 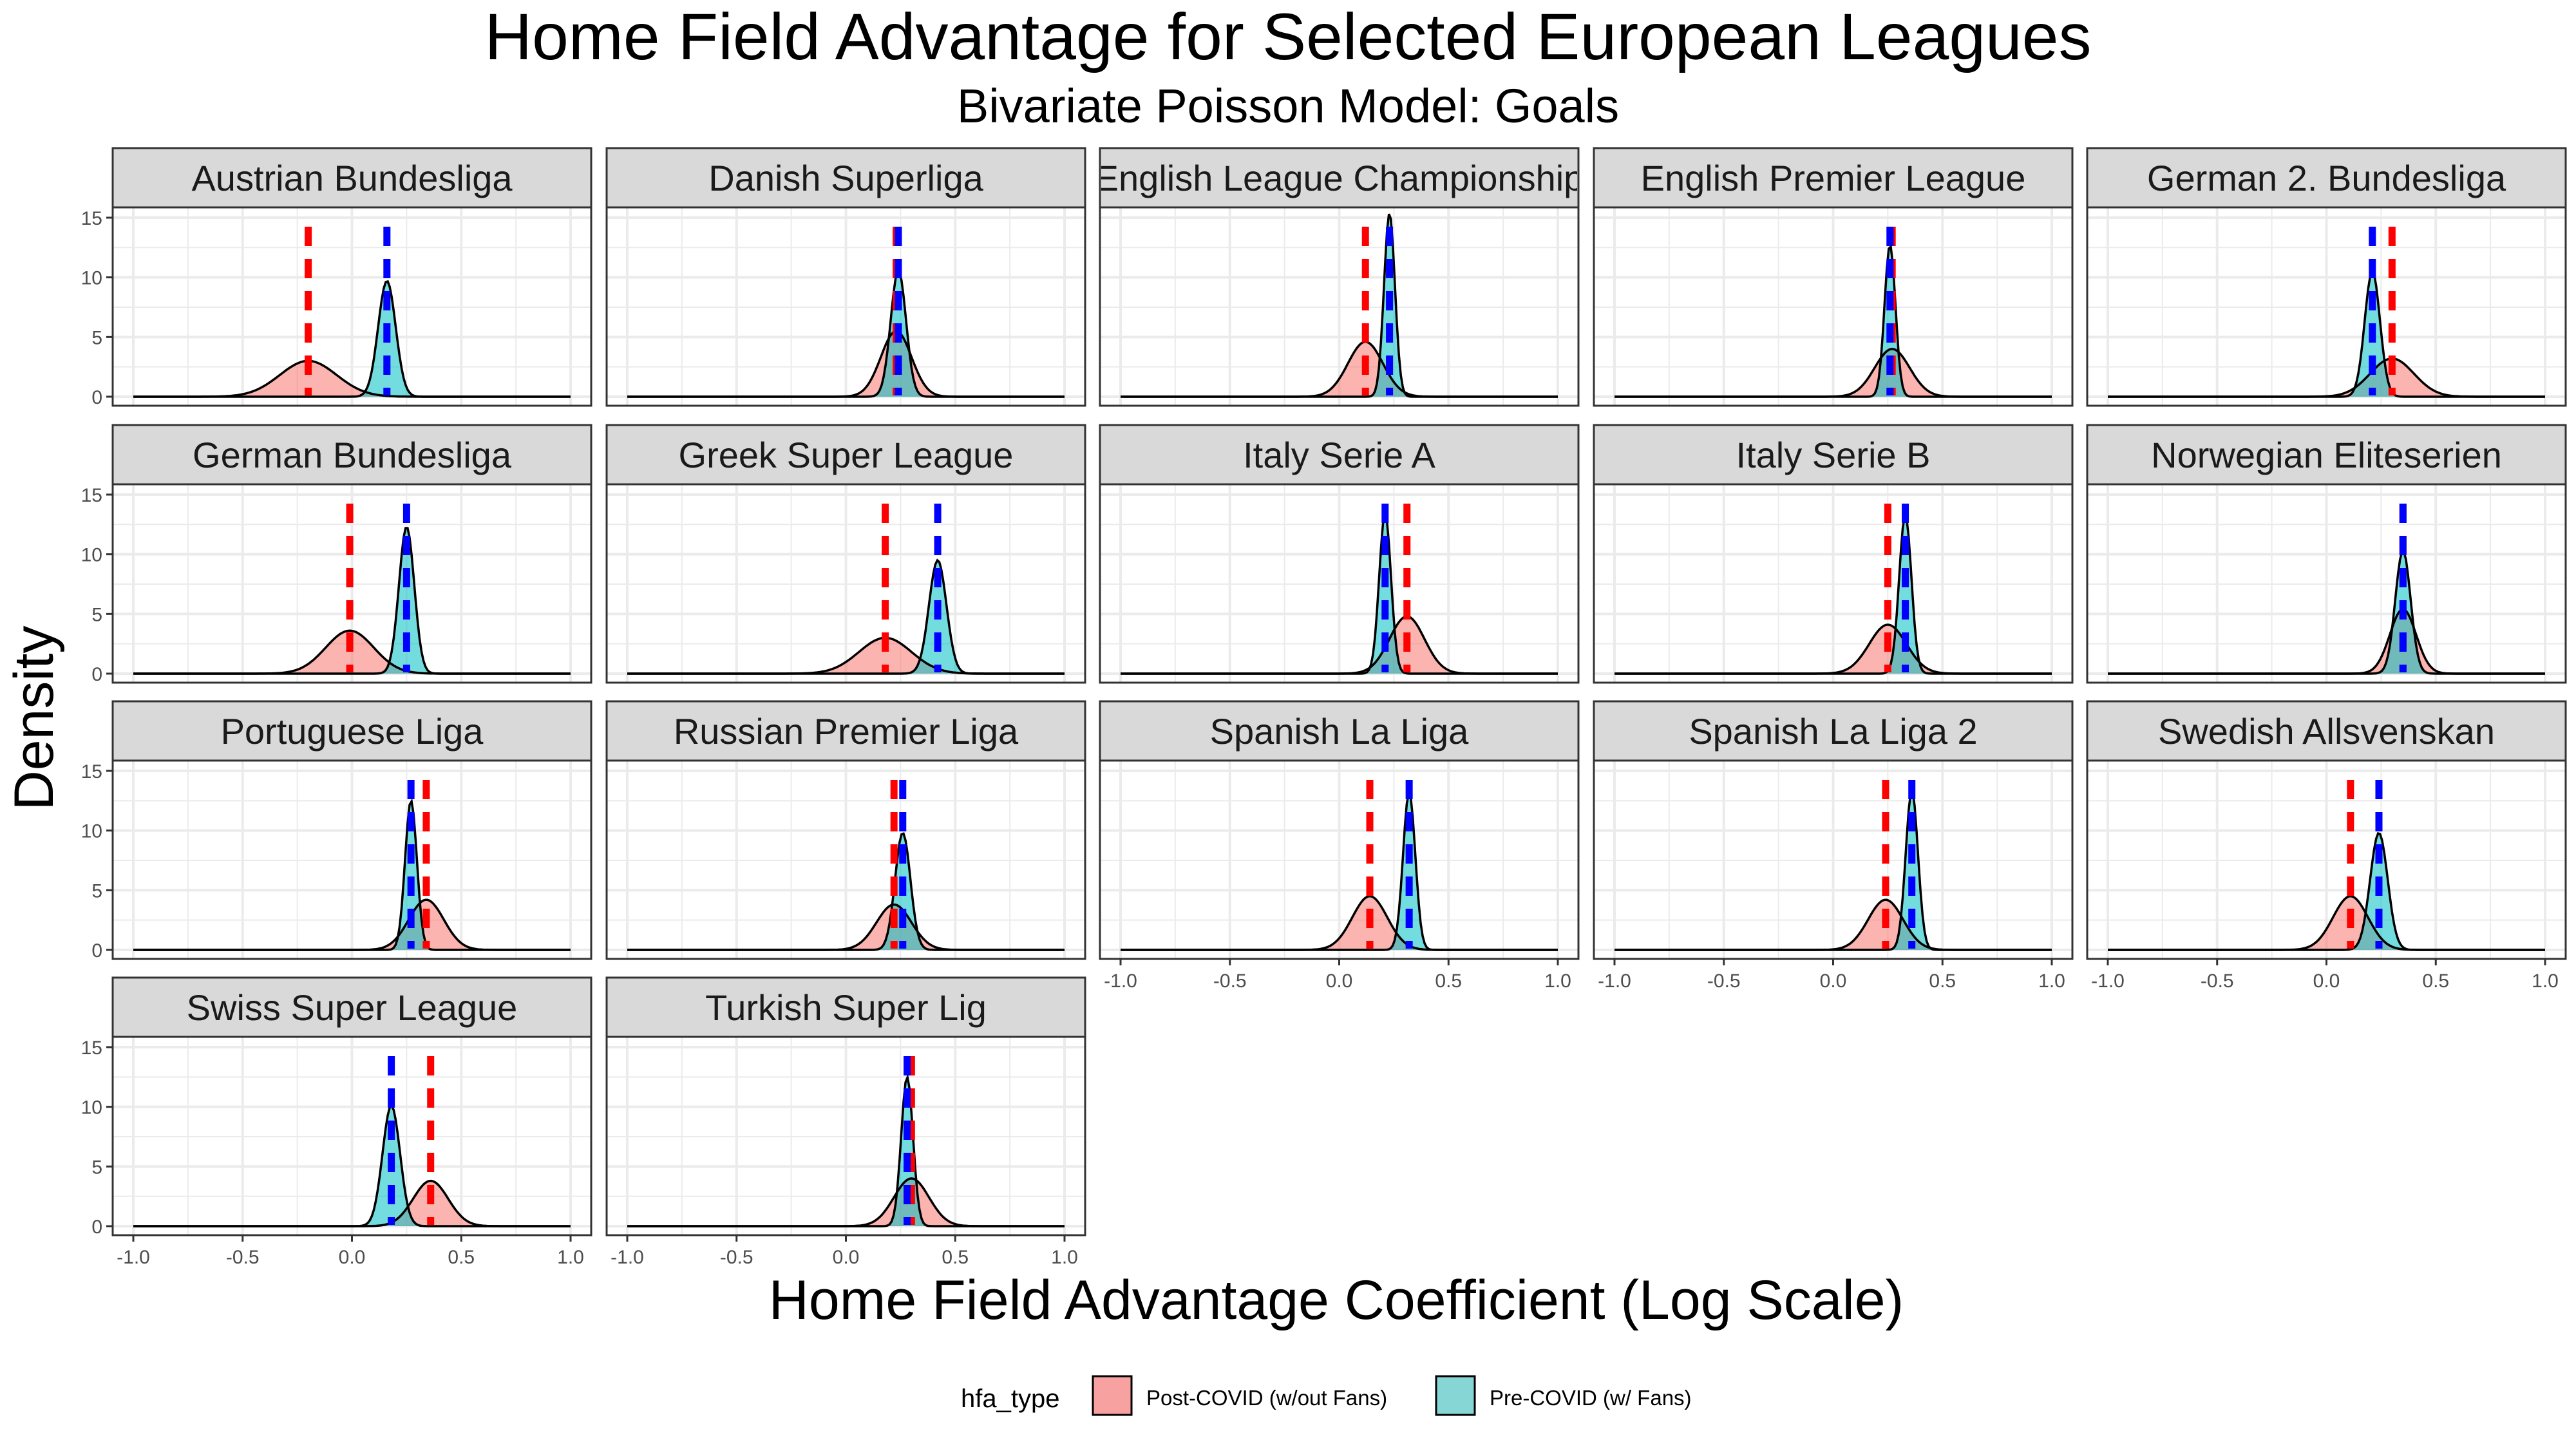 I want to click on legend-label: Post-COVID (w/out Fans), so click(x=1266, y=1398).